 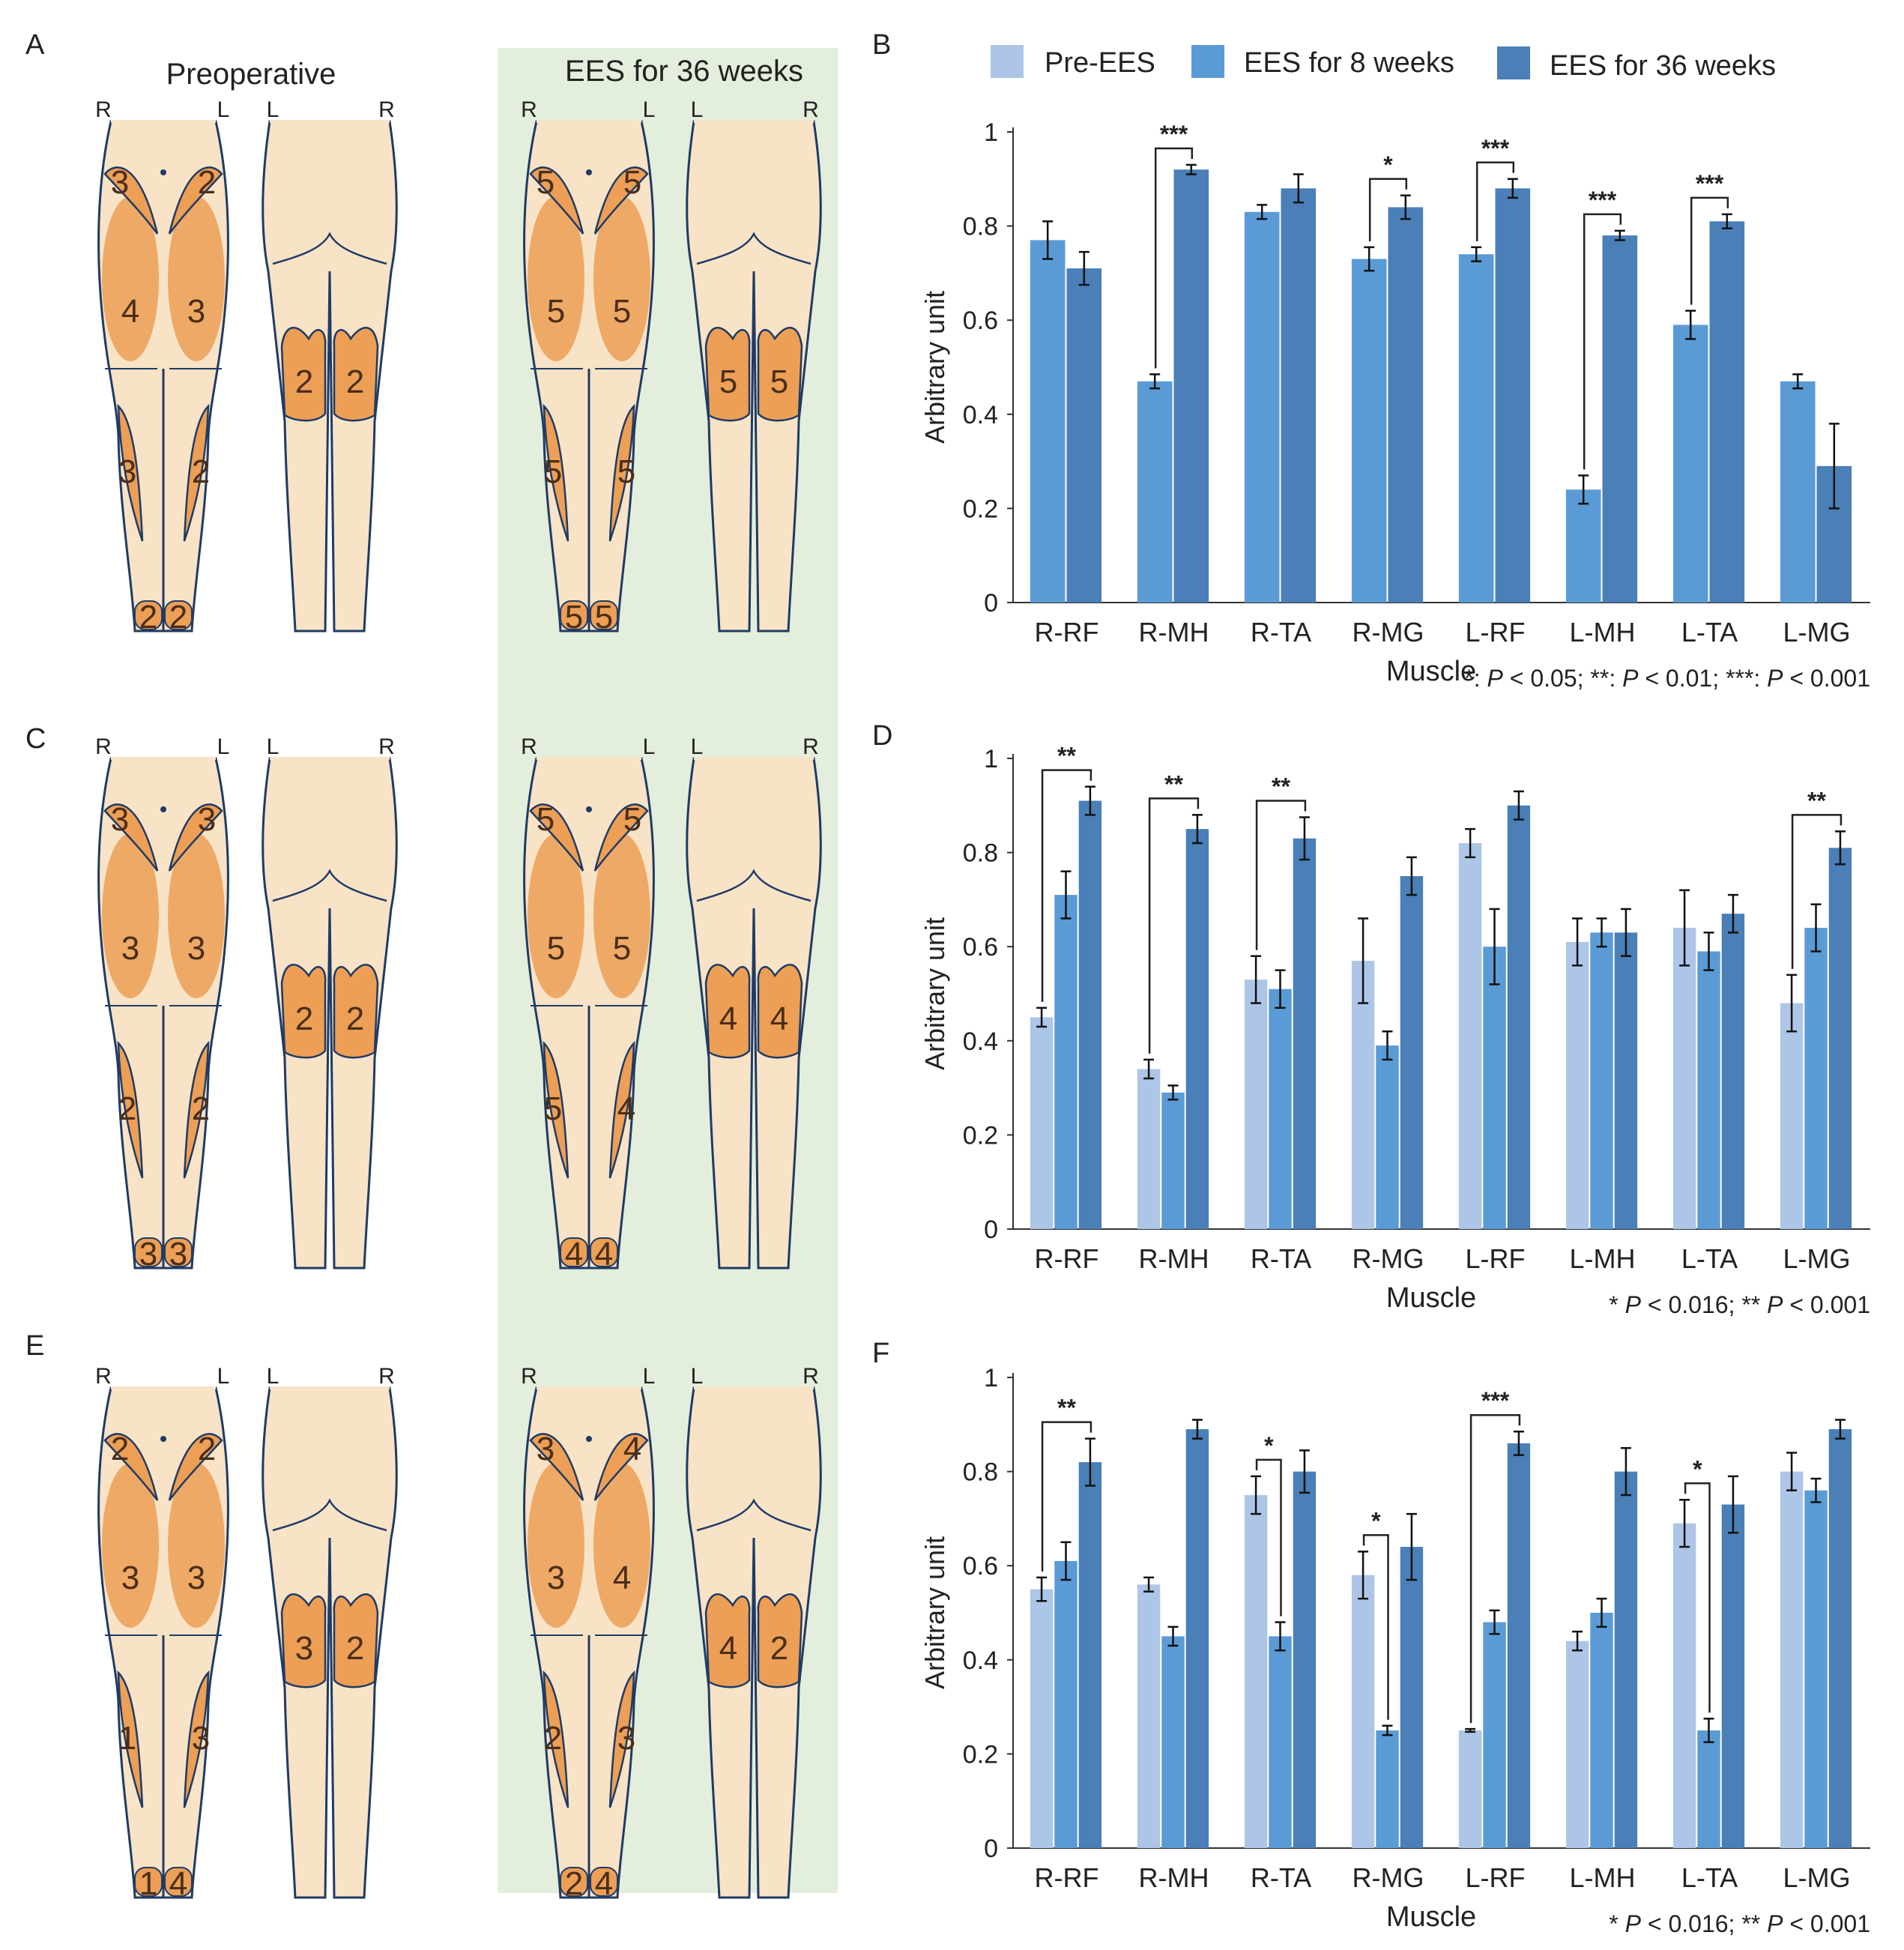 What do you see at coordinates (1067, 1258) in the screenshot?
I see `x-tick-label: R-RF` at bounding box center [1067, 1258].